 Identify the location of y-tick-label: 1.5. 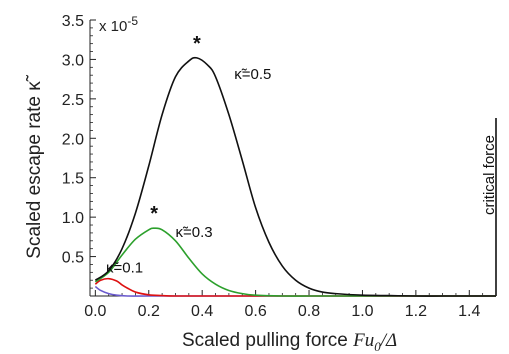
(73, 179).